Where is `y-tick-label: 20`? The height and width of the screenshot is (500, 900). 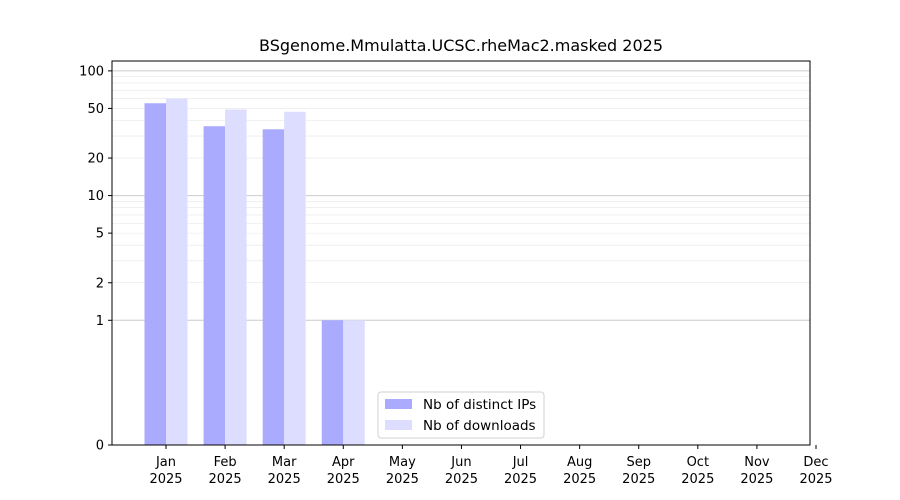 y-tick-label: 20 is located at coordinates (95, 159).